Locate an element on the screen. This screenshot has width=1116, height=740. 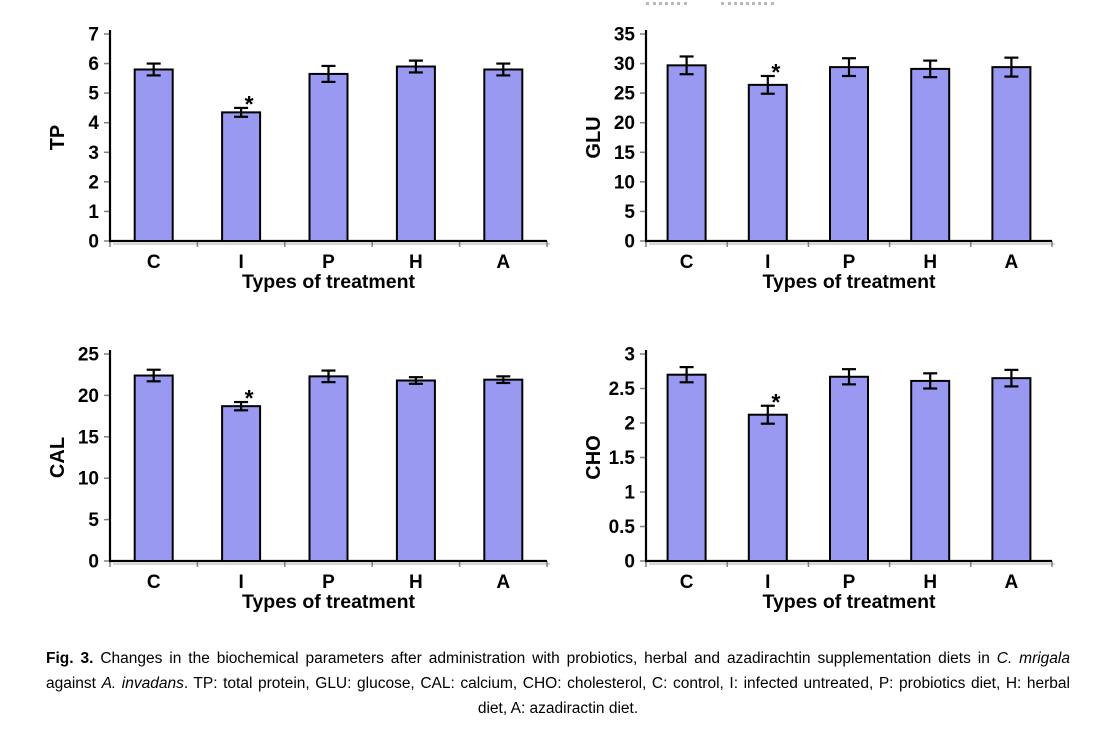
y-tick-label: 30 is located at coordinates (624, 64).